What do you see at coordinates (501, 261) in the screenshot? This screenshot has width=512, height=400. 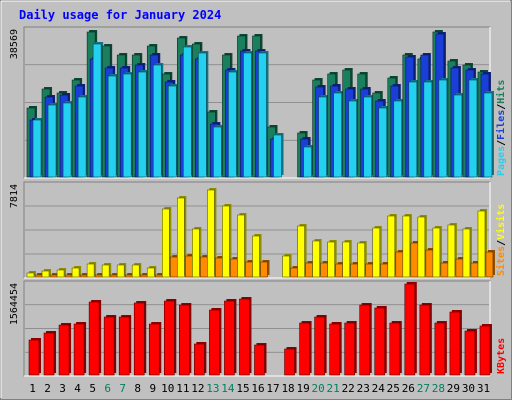 I see `legend-sites: Sites` at bounding box center [501, 261].